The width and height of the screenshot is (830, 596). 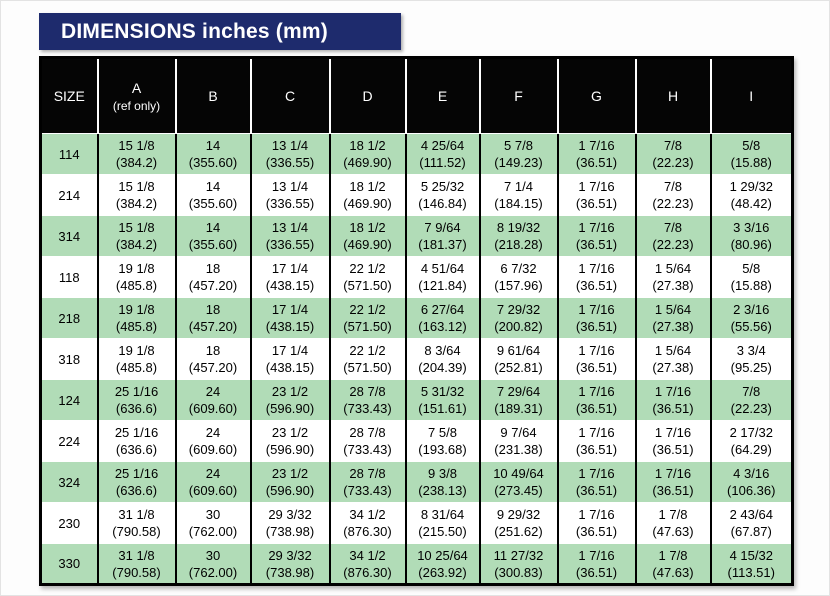 What do you see at coordinates (751, 490) in the screenshot?
I see `mm-value: (106.36)` at bounding box center [751, 490].